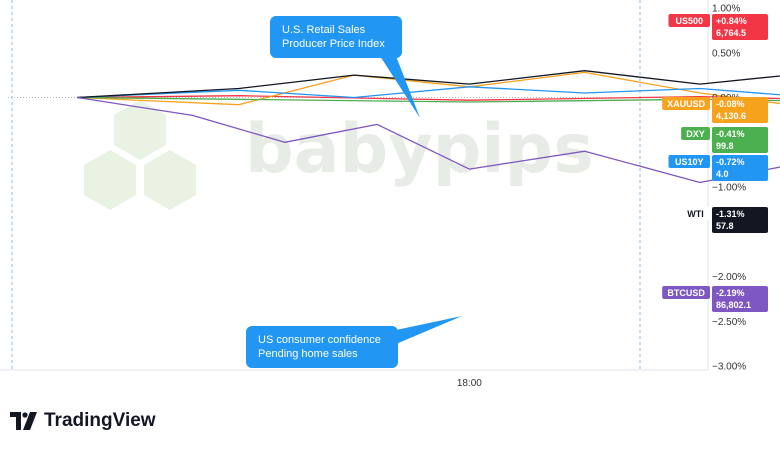 Image resolution: width=780 pixels, height=451 pixels. I want to click on tradingview-footer: TradingView, so click(83, 421).